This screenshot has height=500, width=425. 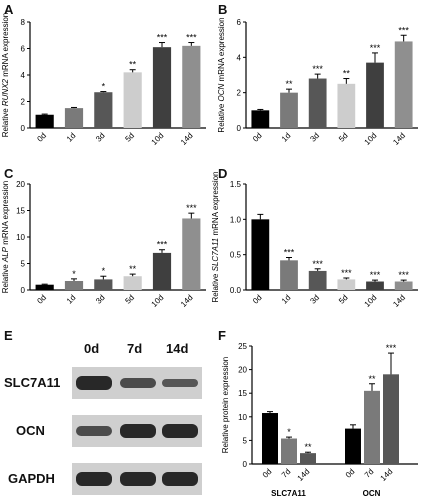 I want to click on blot-band-gapdh-14d, so click(x=180, y=479).